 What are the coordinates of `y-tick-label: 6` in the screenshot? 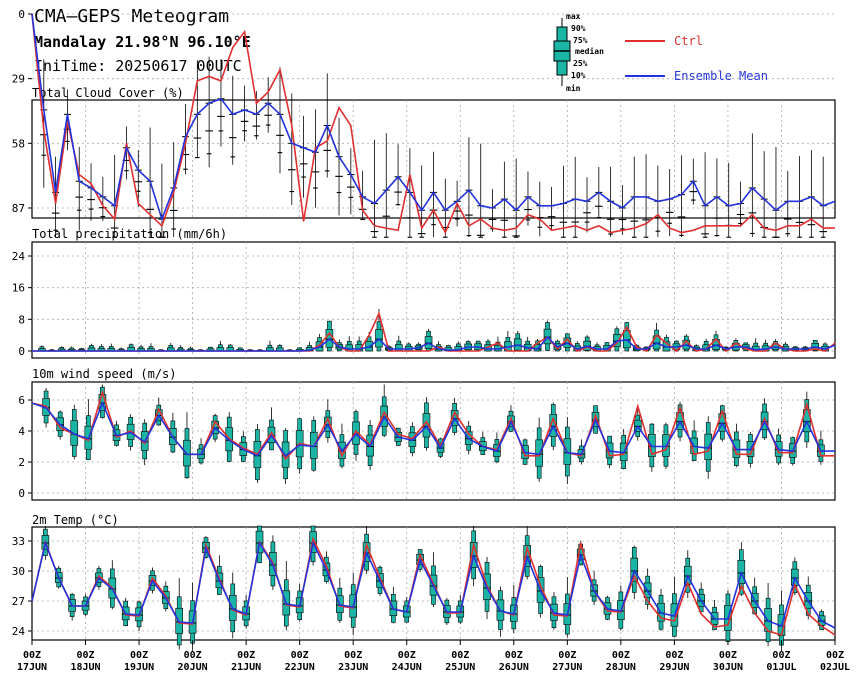 It's located at (21, 400).